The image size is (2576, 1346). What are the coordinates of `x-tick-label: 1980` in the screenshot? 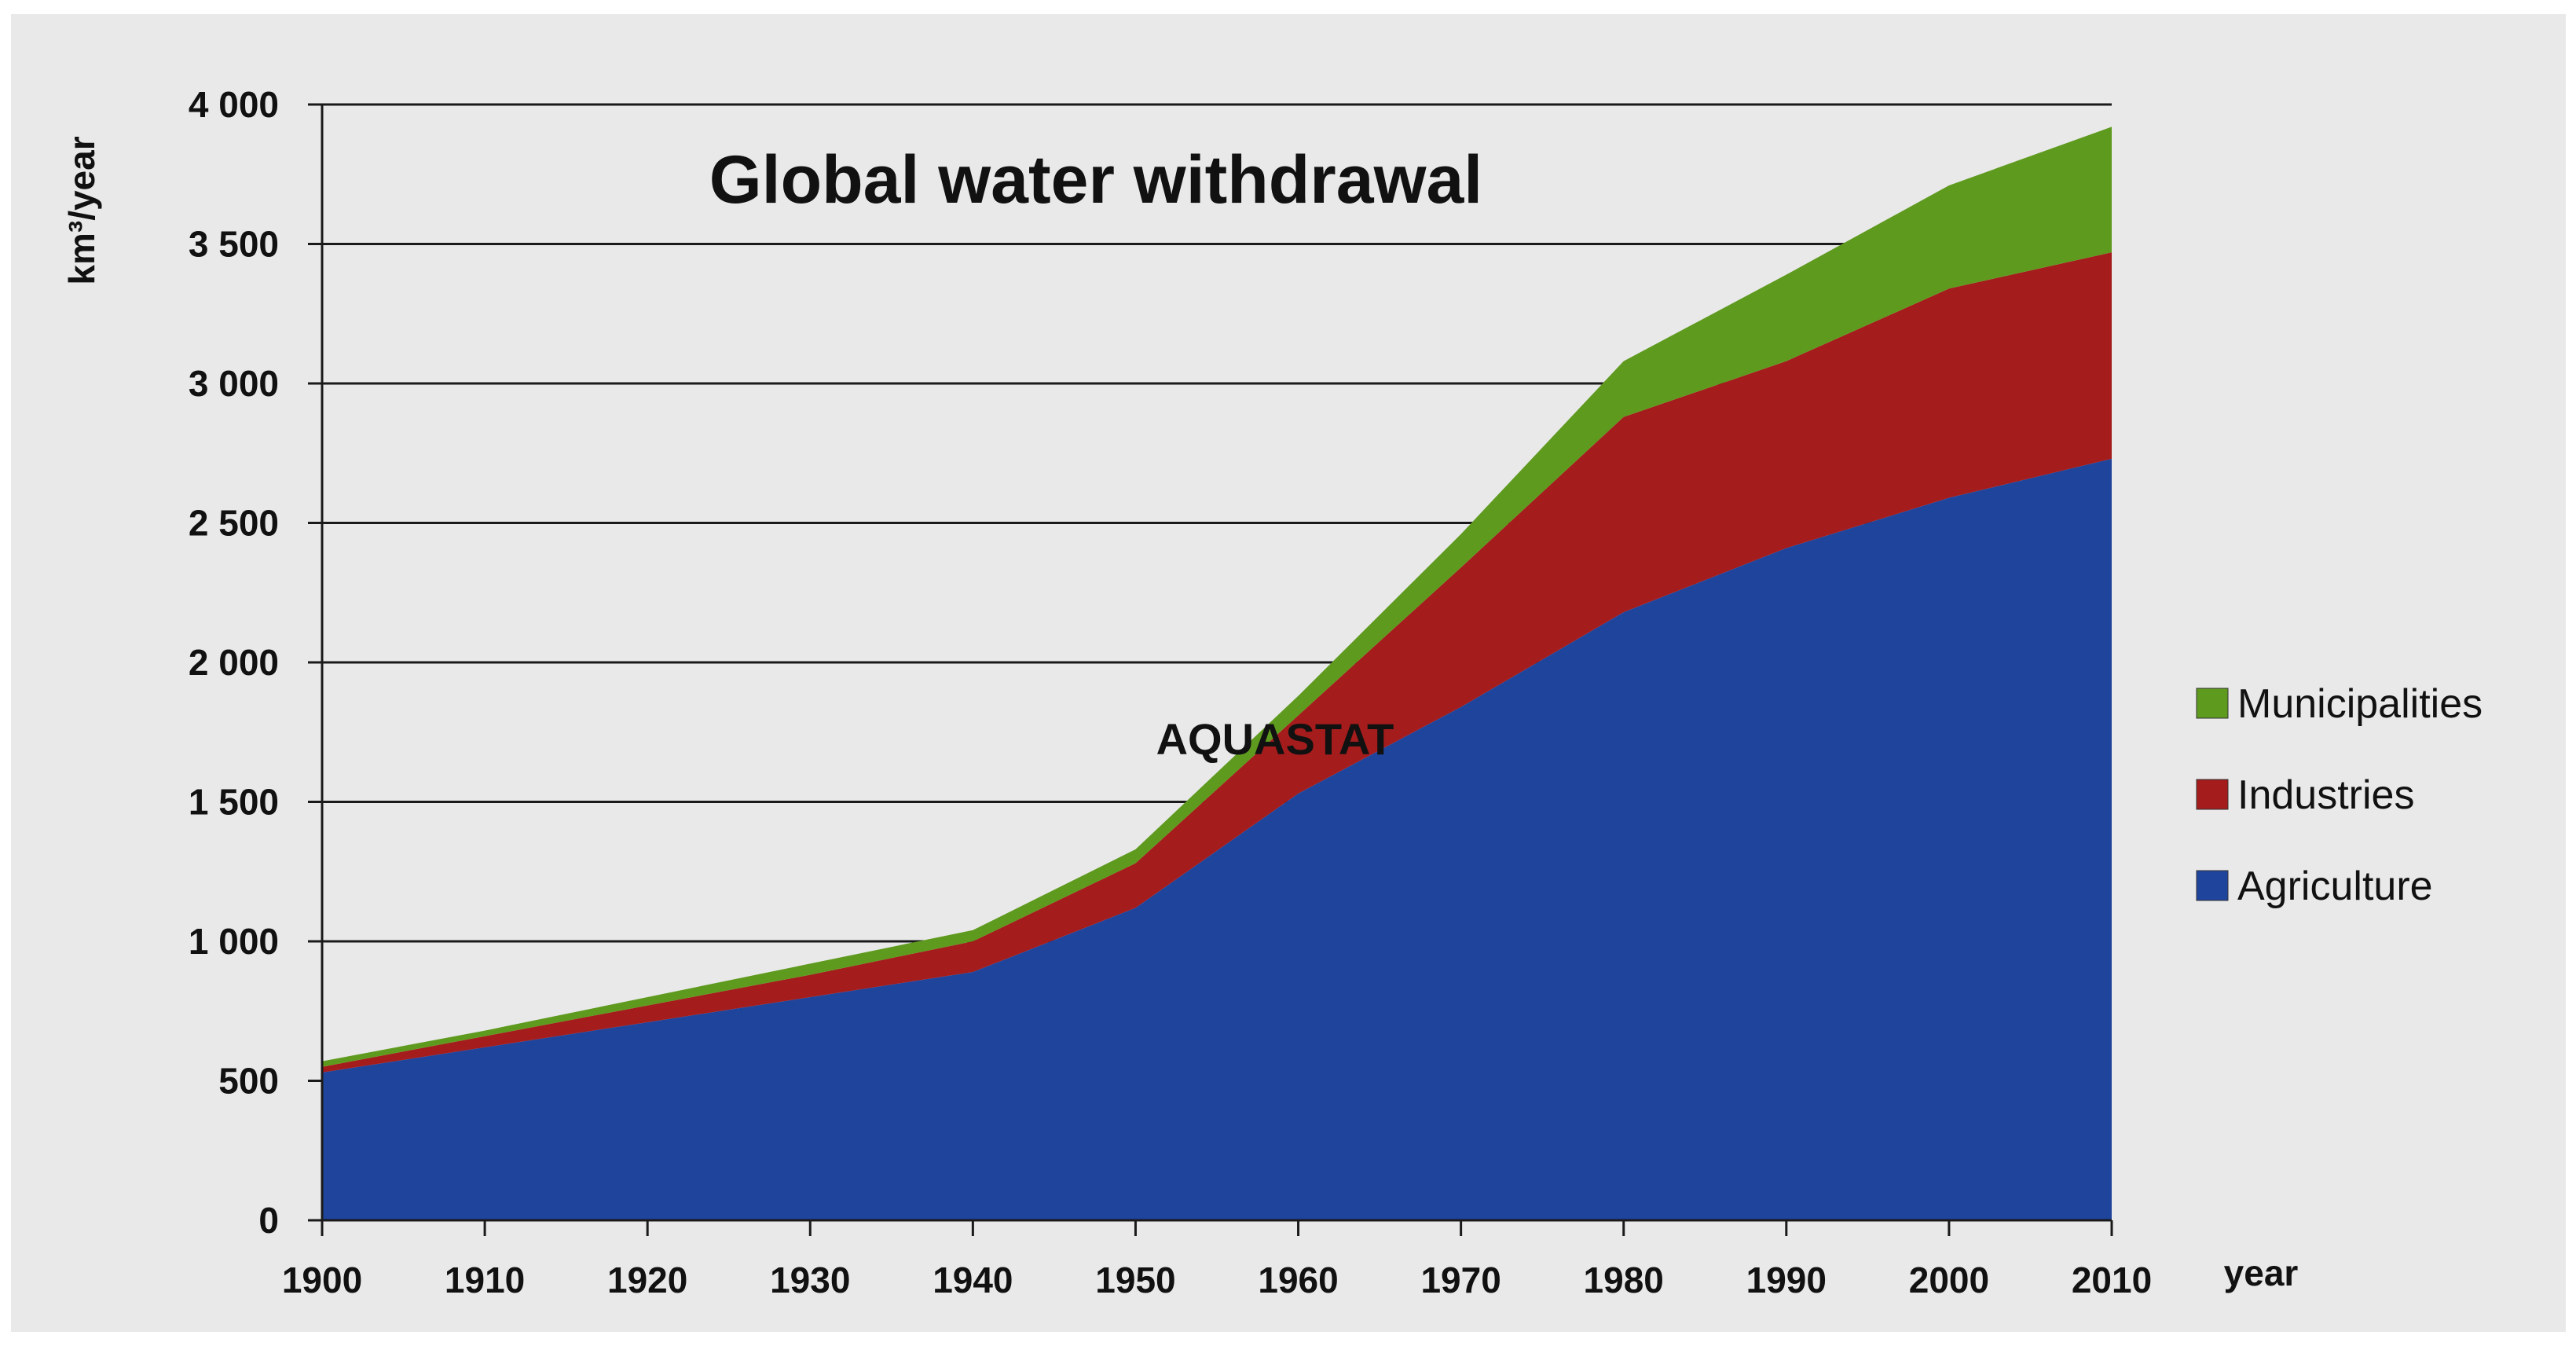 It's located at (1624, 1280).